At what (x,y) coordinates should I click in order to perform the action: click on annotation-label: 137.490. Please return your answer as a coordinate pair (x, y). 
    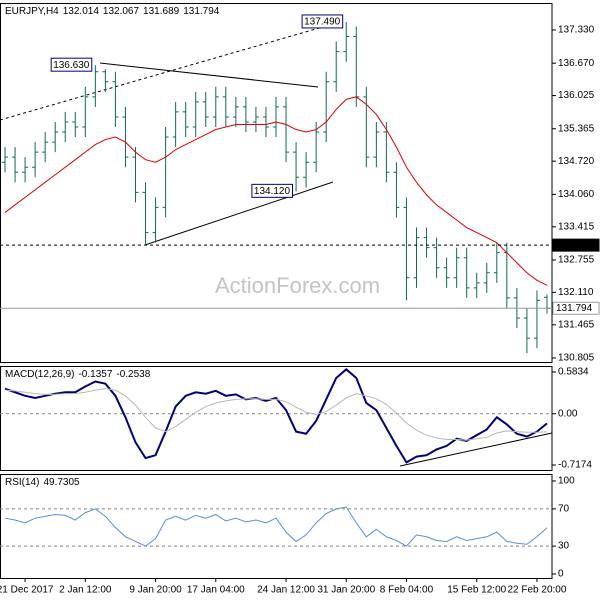
    Looking at the image, I should click on (322, 22).